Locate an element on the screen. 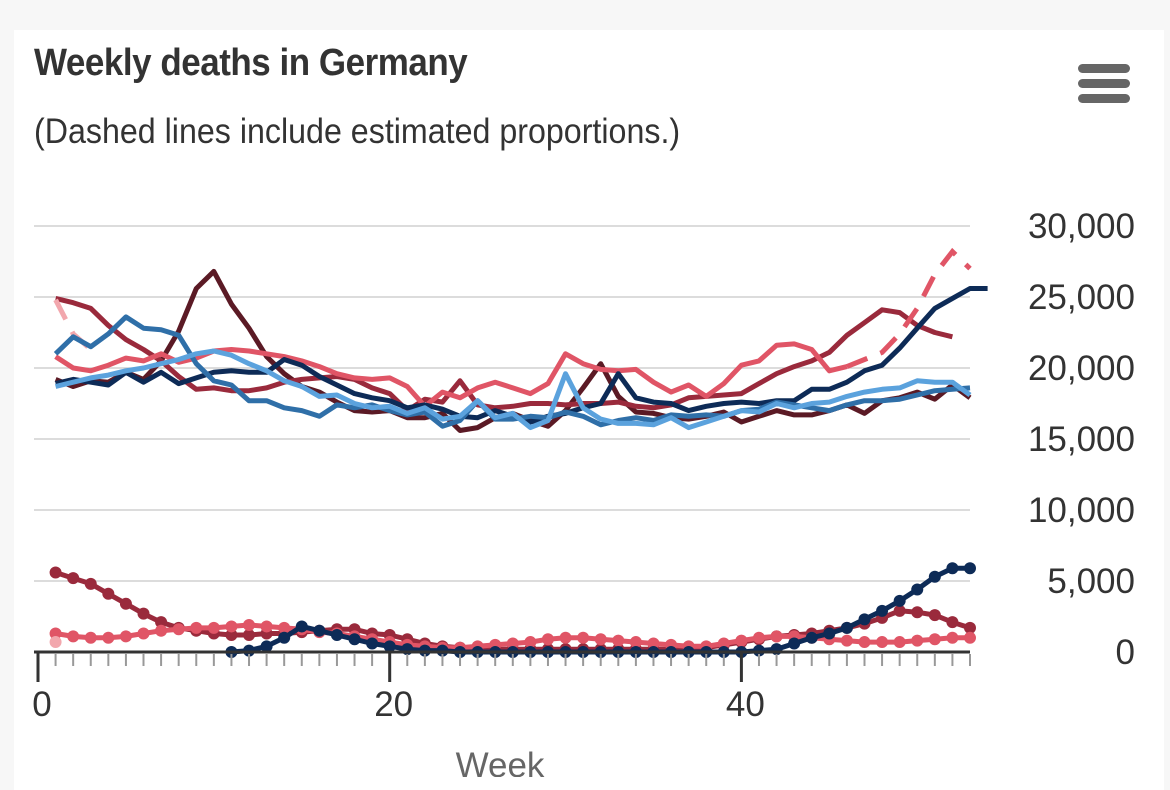  y-tick-label: 10,000 is located at coordinates (1081, 510).